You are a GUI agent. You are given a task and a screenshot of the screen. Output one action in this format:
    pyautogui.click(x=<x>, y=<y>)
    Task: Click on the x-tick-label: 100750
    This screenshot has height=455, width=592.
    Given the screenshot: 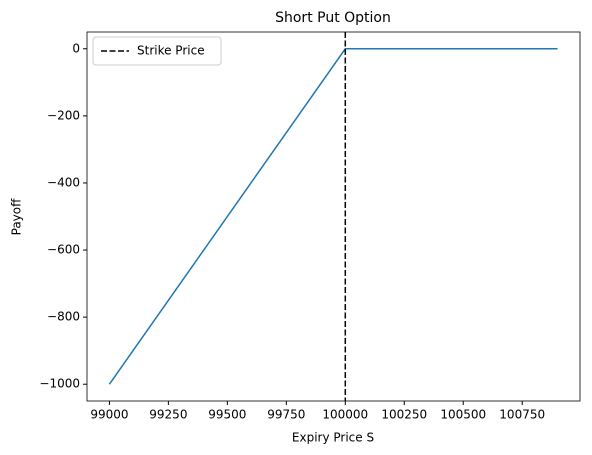 What is the action you would take?
    pyautogui.click(x=522, y=415)
    